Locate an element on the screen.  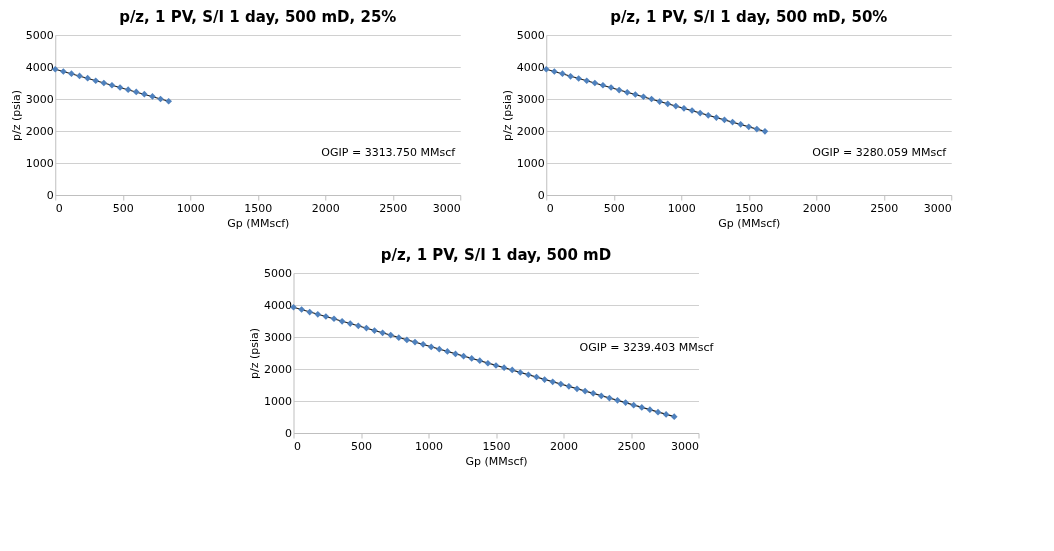
chart-title: p/z, 1 PV, S/I 1 day, 500 mD is located at coordinates (496, 255).